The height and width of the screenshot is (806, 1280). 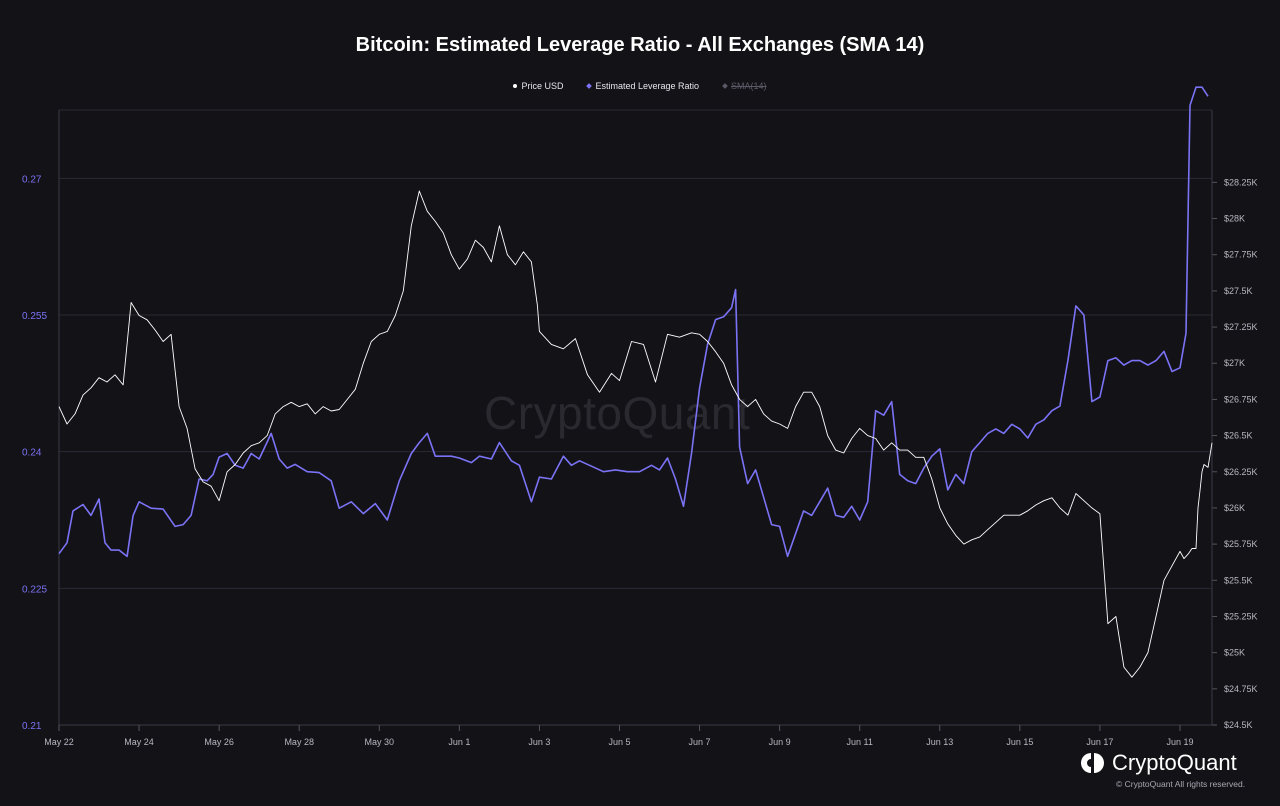 I want to click on right-axis-tick-label: $25K, so click(x=1234, y=653).